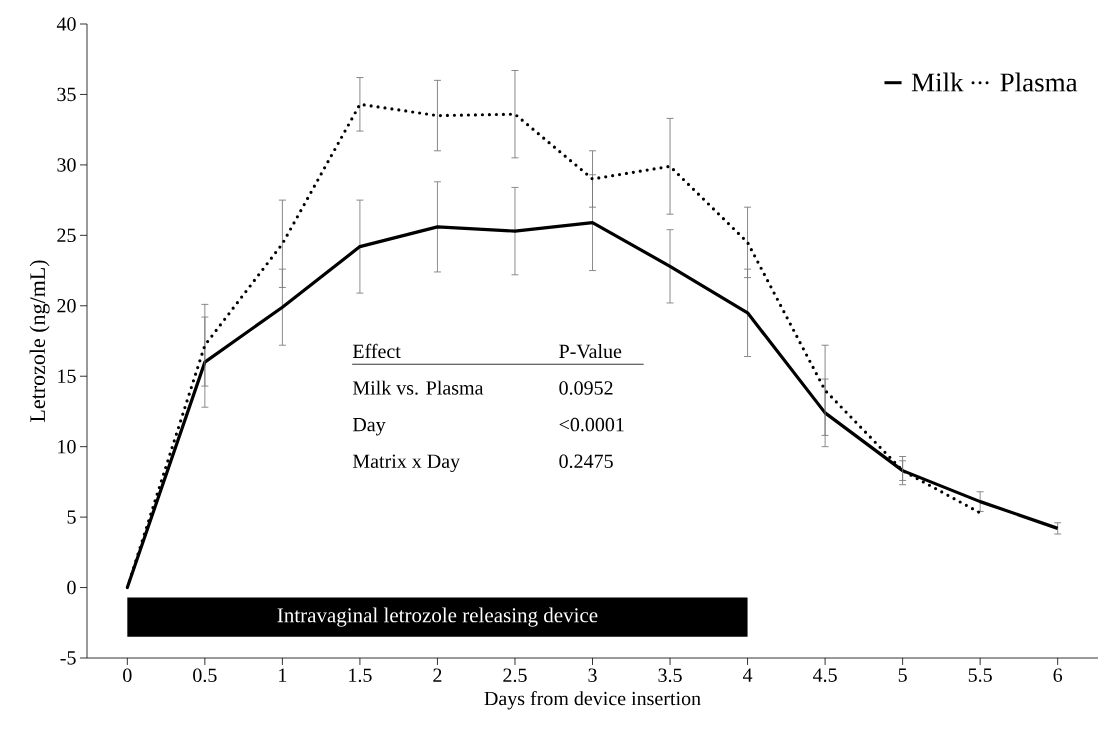  What do you see at coordinates (592, 675) in the screenshot?
I see `x-tick-label: 3` at bounding box center [592, 675].